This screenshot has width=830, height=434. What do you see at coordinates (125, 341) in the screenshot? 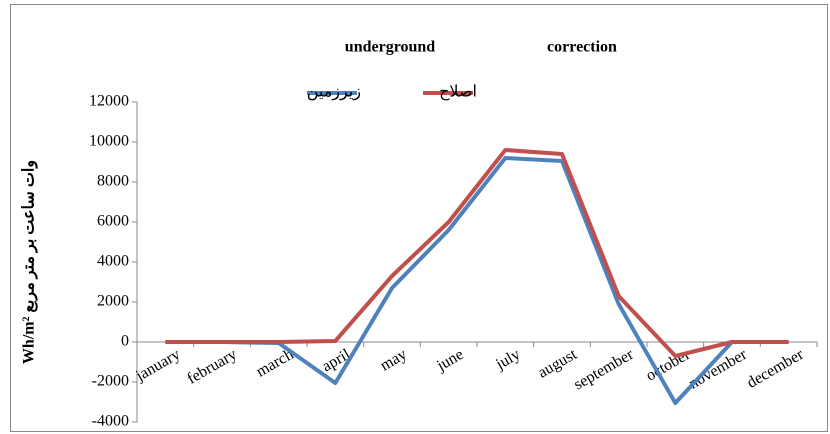
I see `y-tick-label: 0` at bounding box center [125, 341].